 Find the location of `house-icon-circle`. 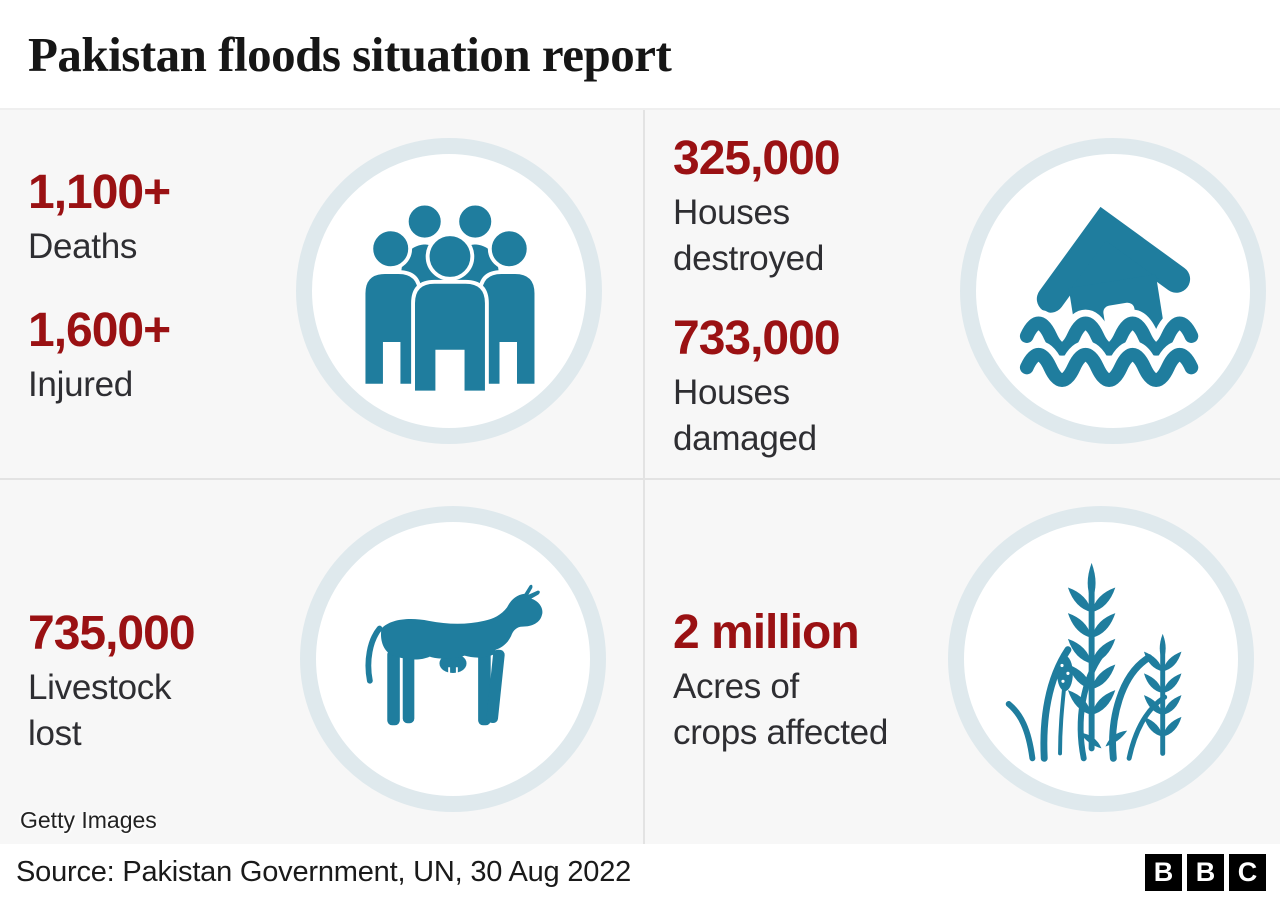

house-icon-circle is located at coordinates (1113, 291).